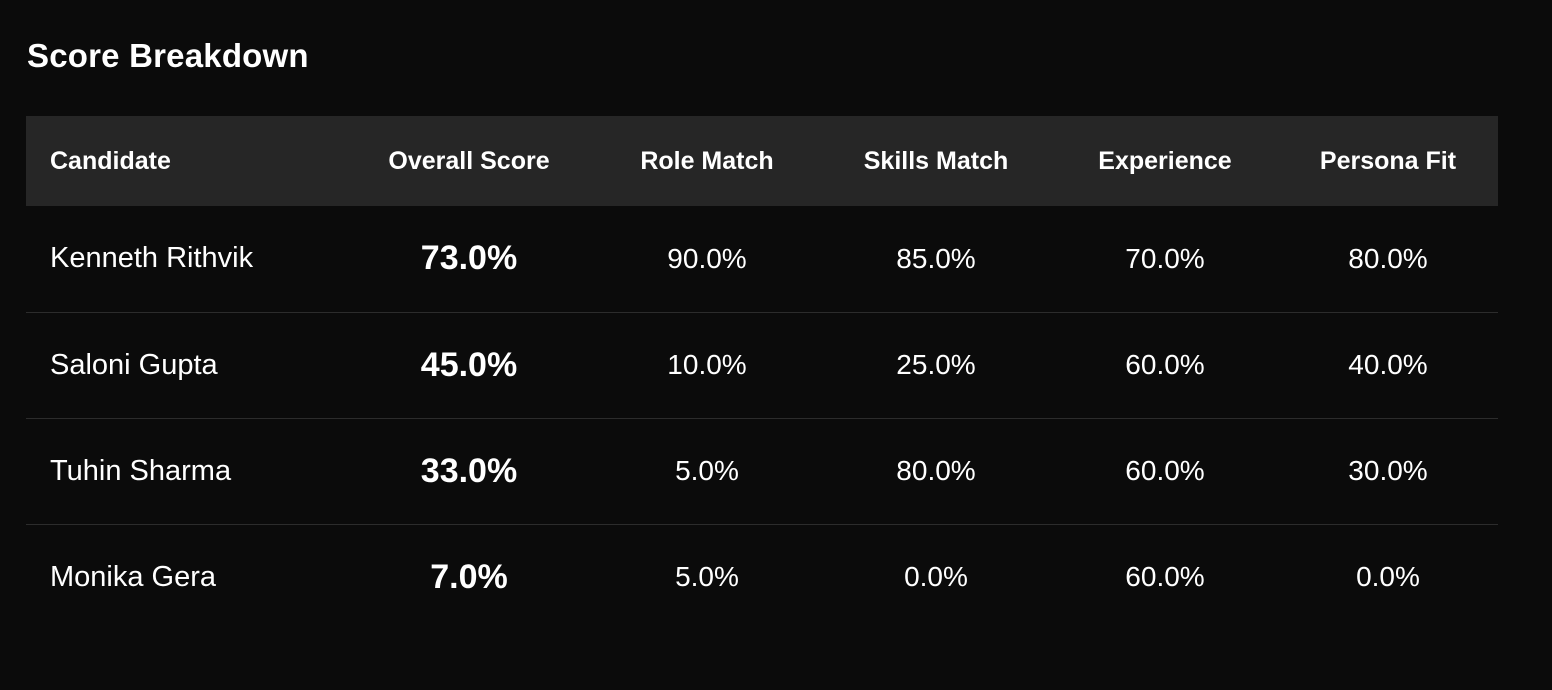  What do you see at coordinates (469, 160) in the screenshot?
I see `header-overall-score: Overall Score` at bounding box center [469, 160].